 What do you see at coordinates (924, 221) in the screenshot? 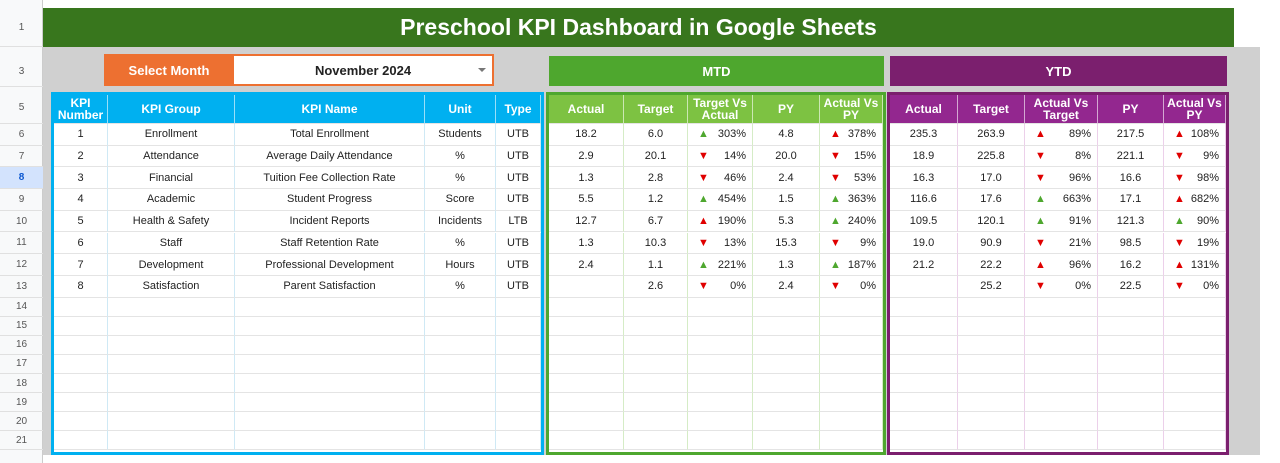
I see `table-cell: 109.5` at bounding box center [924, 221].